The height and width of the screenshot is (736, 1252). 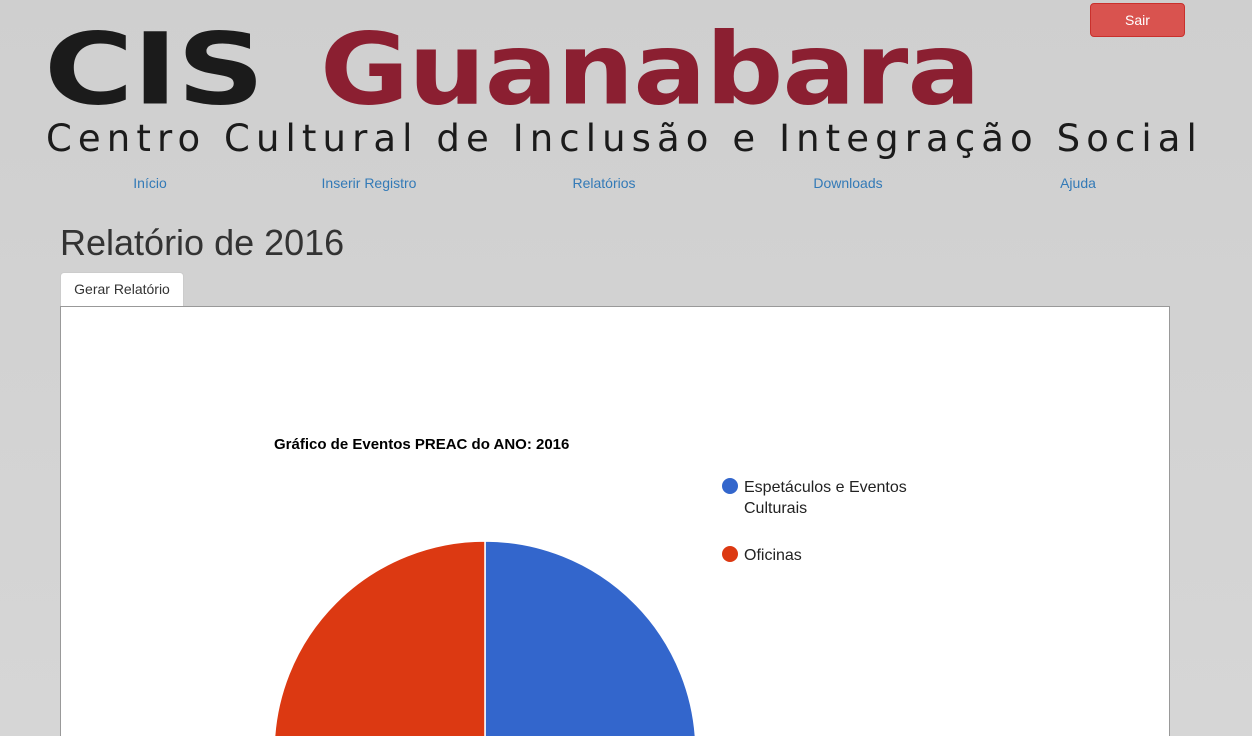 What do you see at coordinates (1078, 183) in the screenshot?
I see `nav-item-ajuda: Ajuda` at bounding box center [1078, 183].